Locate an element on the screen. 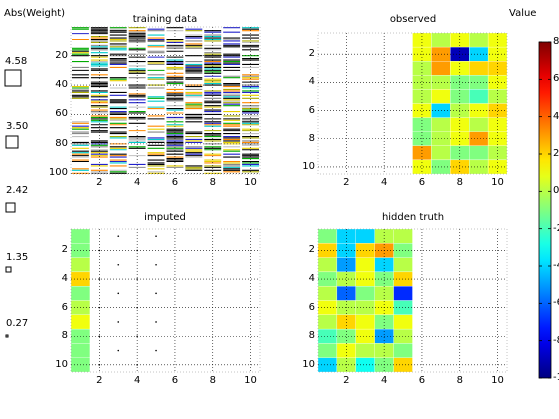 This screenshot has height=419, width=559. colorbar-title: Value is located at coordinates (523, 13).